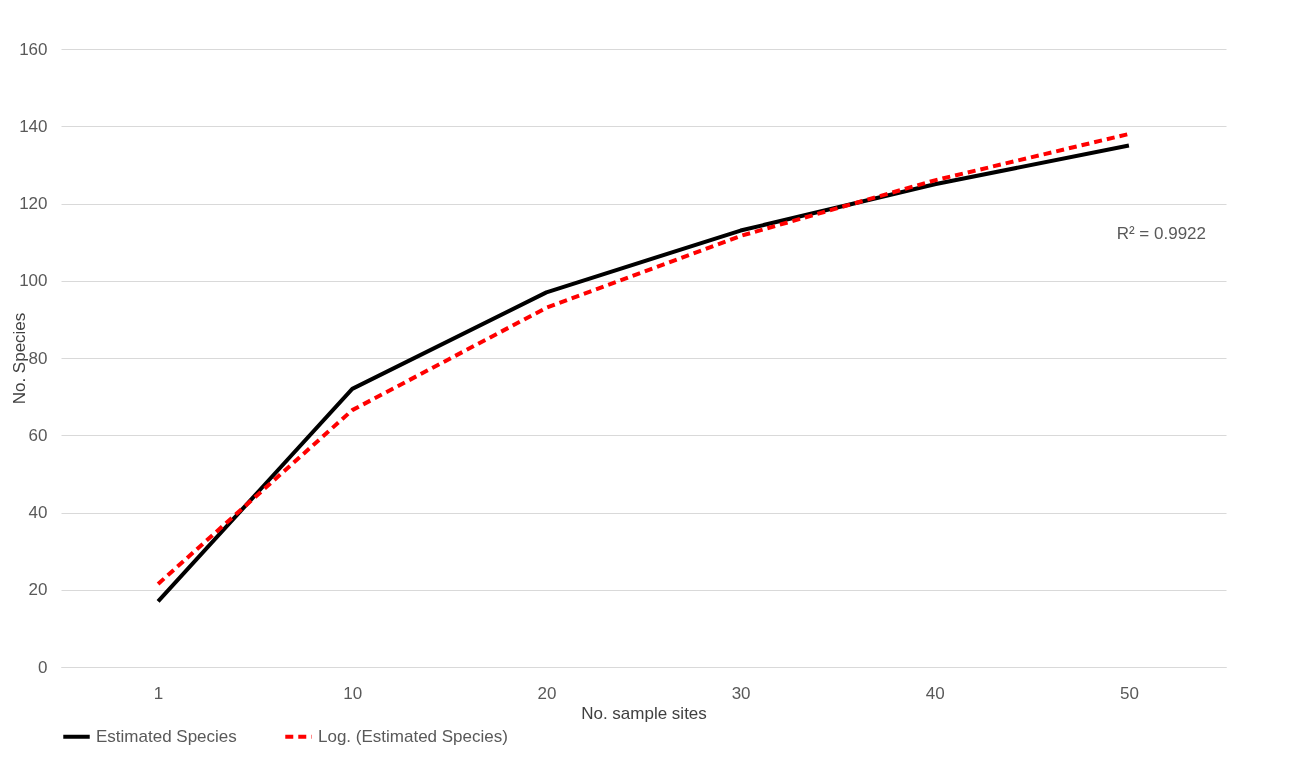 This screenshot has height=779, width=1295. Describe the element at coordinates (547, 693) in the screenshot. I see `x-tick-label: 20` at that location.